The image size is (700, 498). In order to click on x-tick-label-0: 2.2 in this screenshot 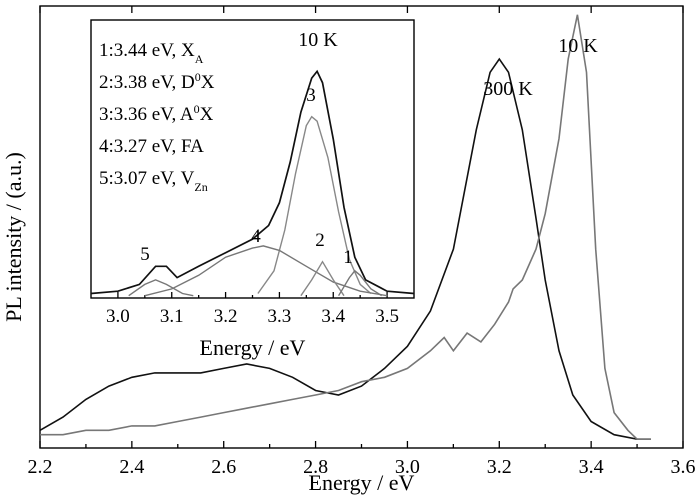, I will do `click(40, 467)`.